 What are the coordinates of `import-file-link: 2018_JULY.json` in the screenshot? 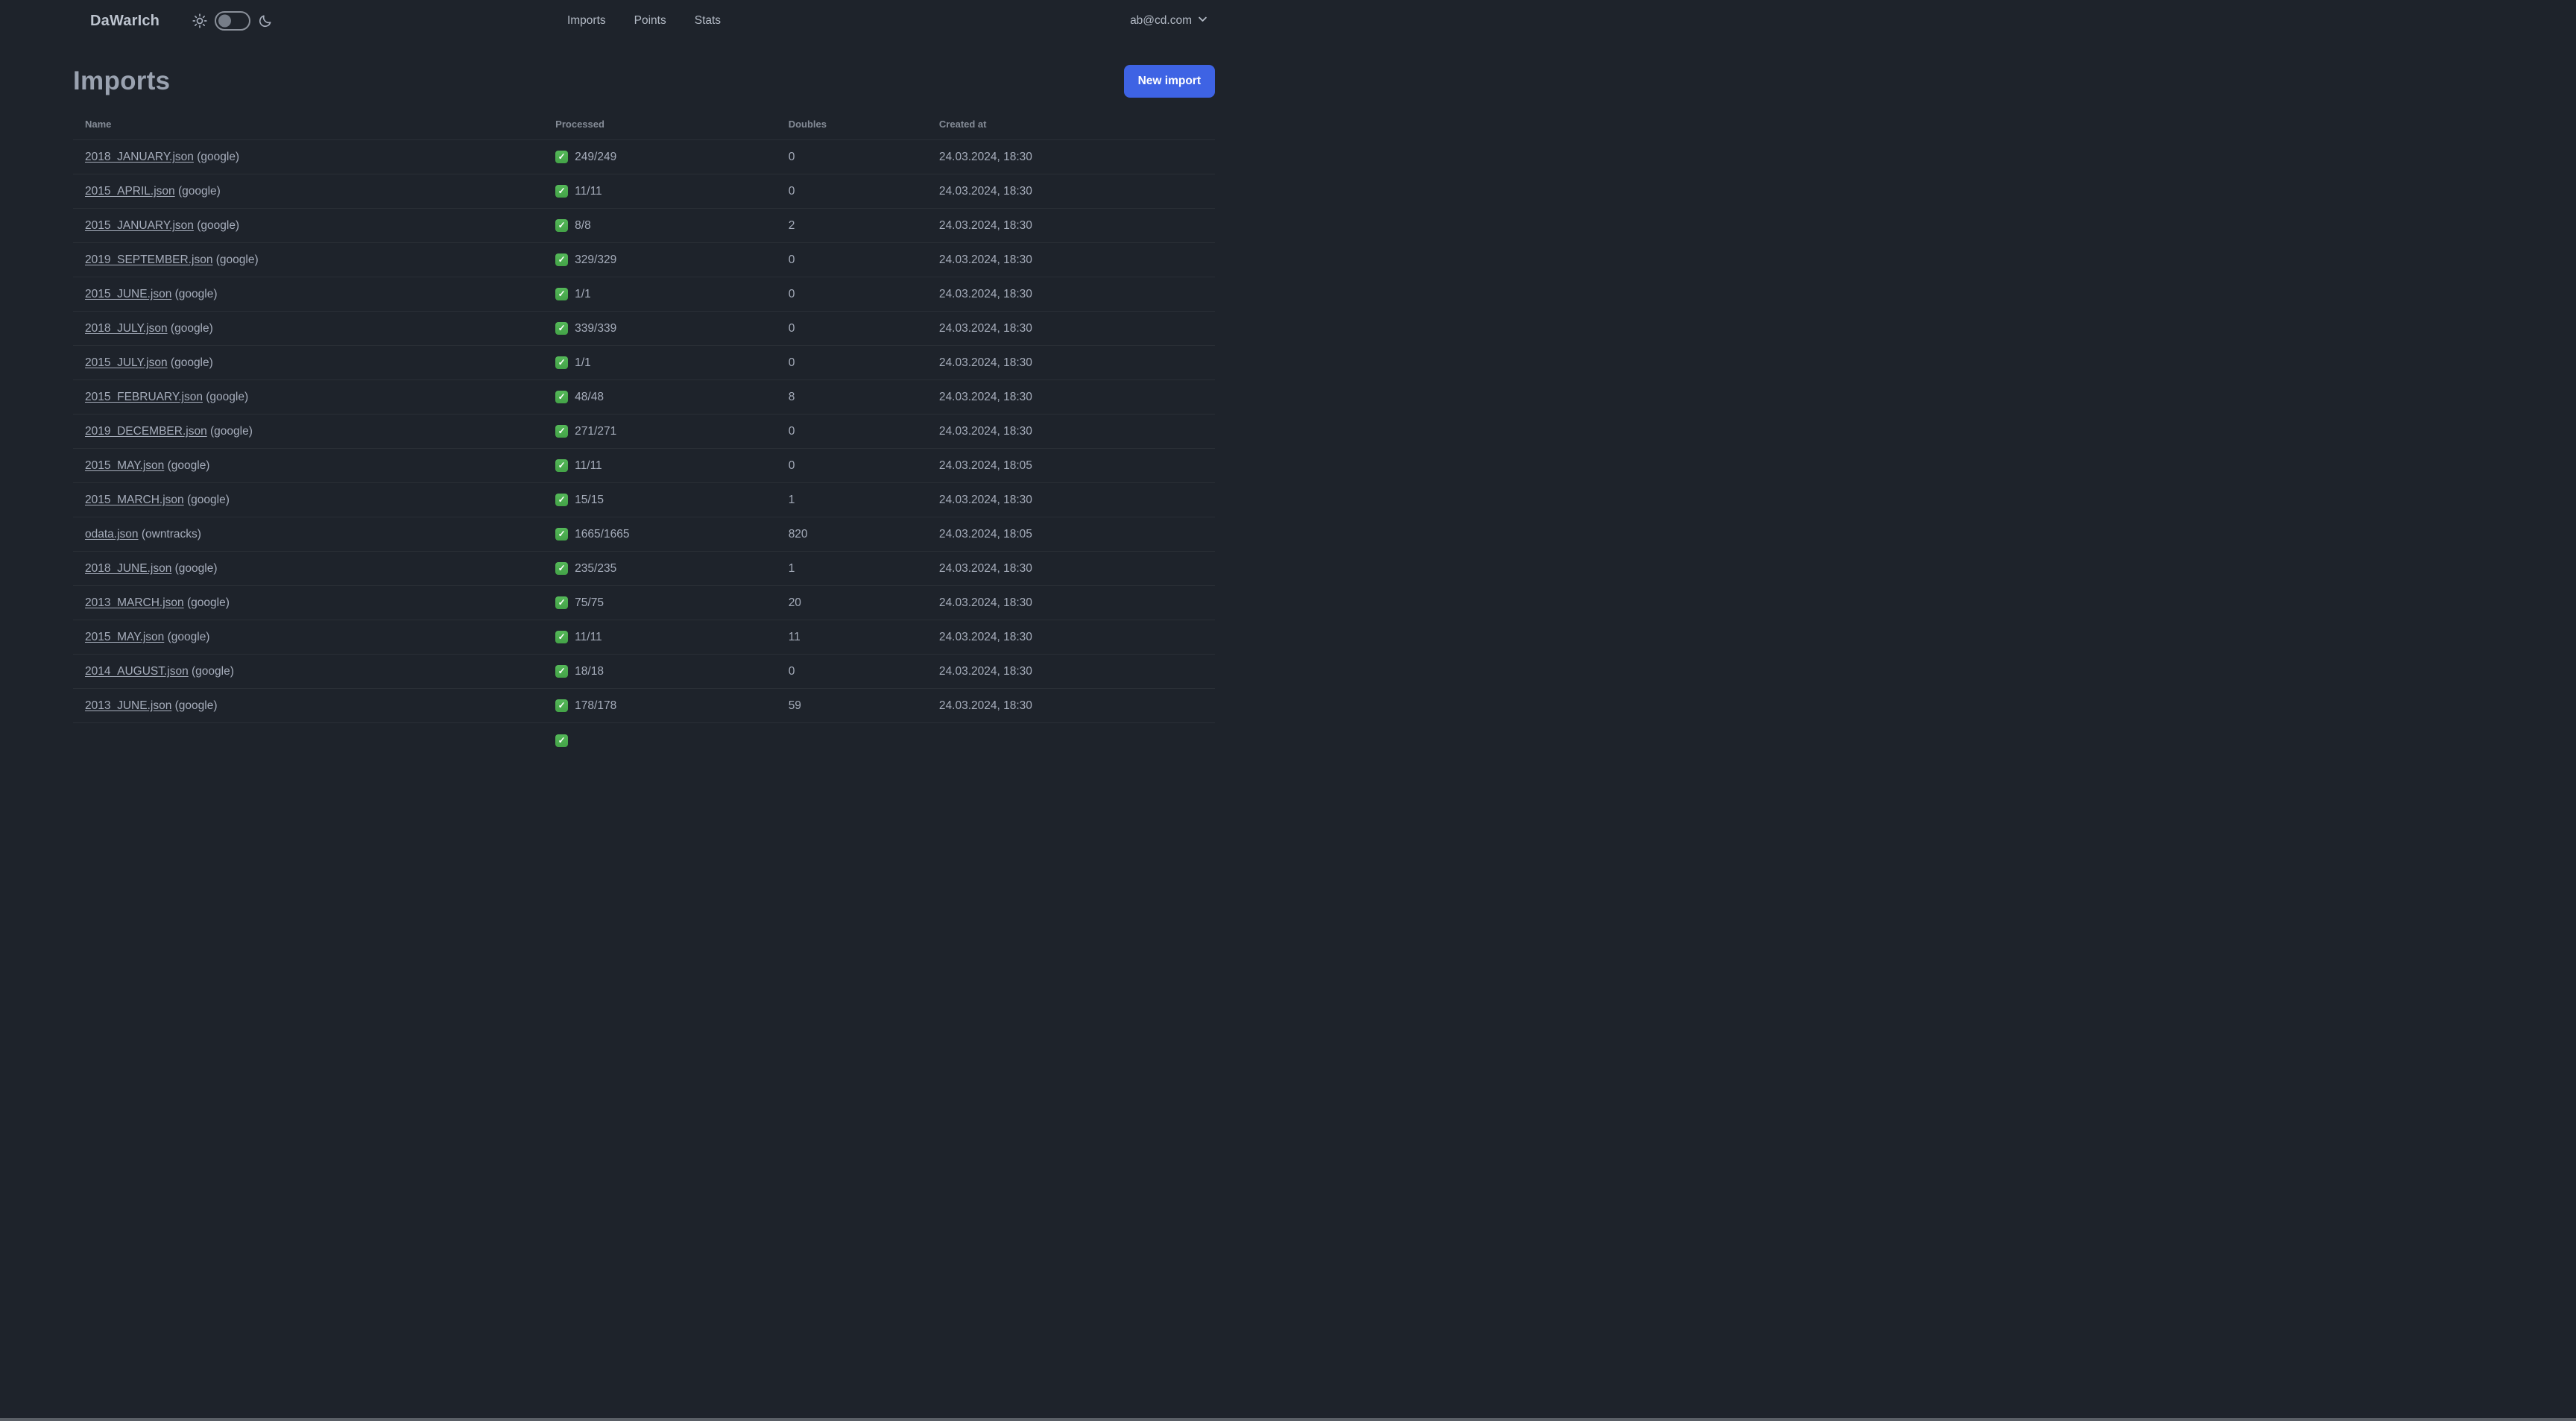 It's located at (126, 328).